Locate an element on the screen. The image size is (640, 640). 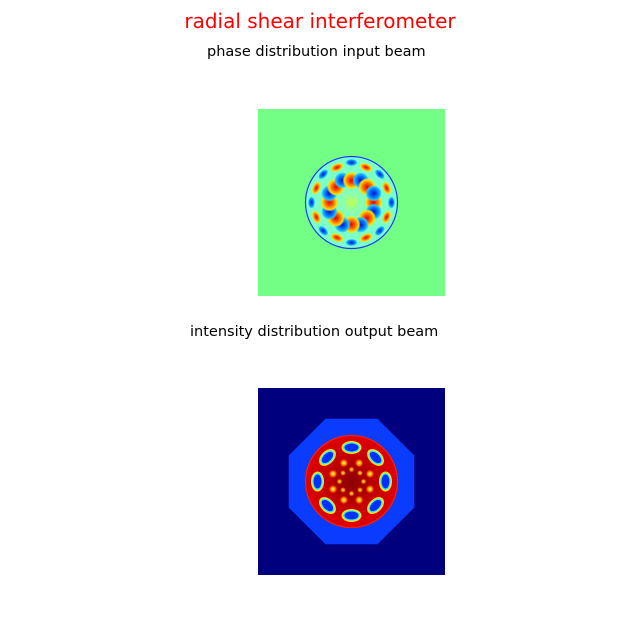
phase-panel-title: phase distribution input beam is located at coordinates (316, 52).